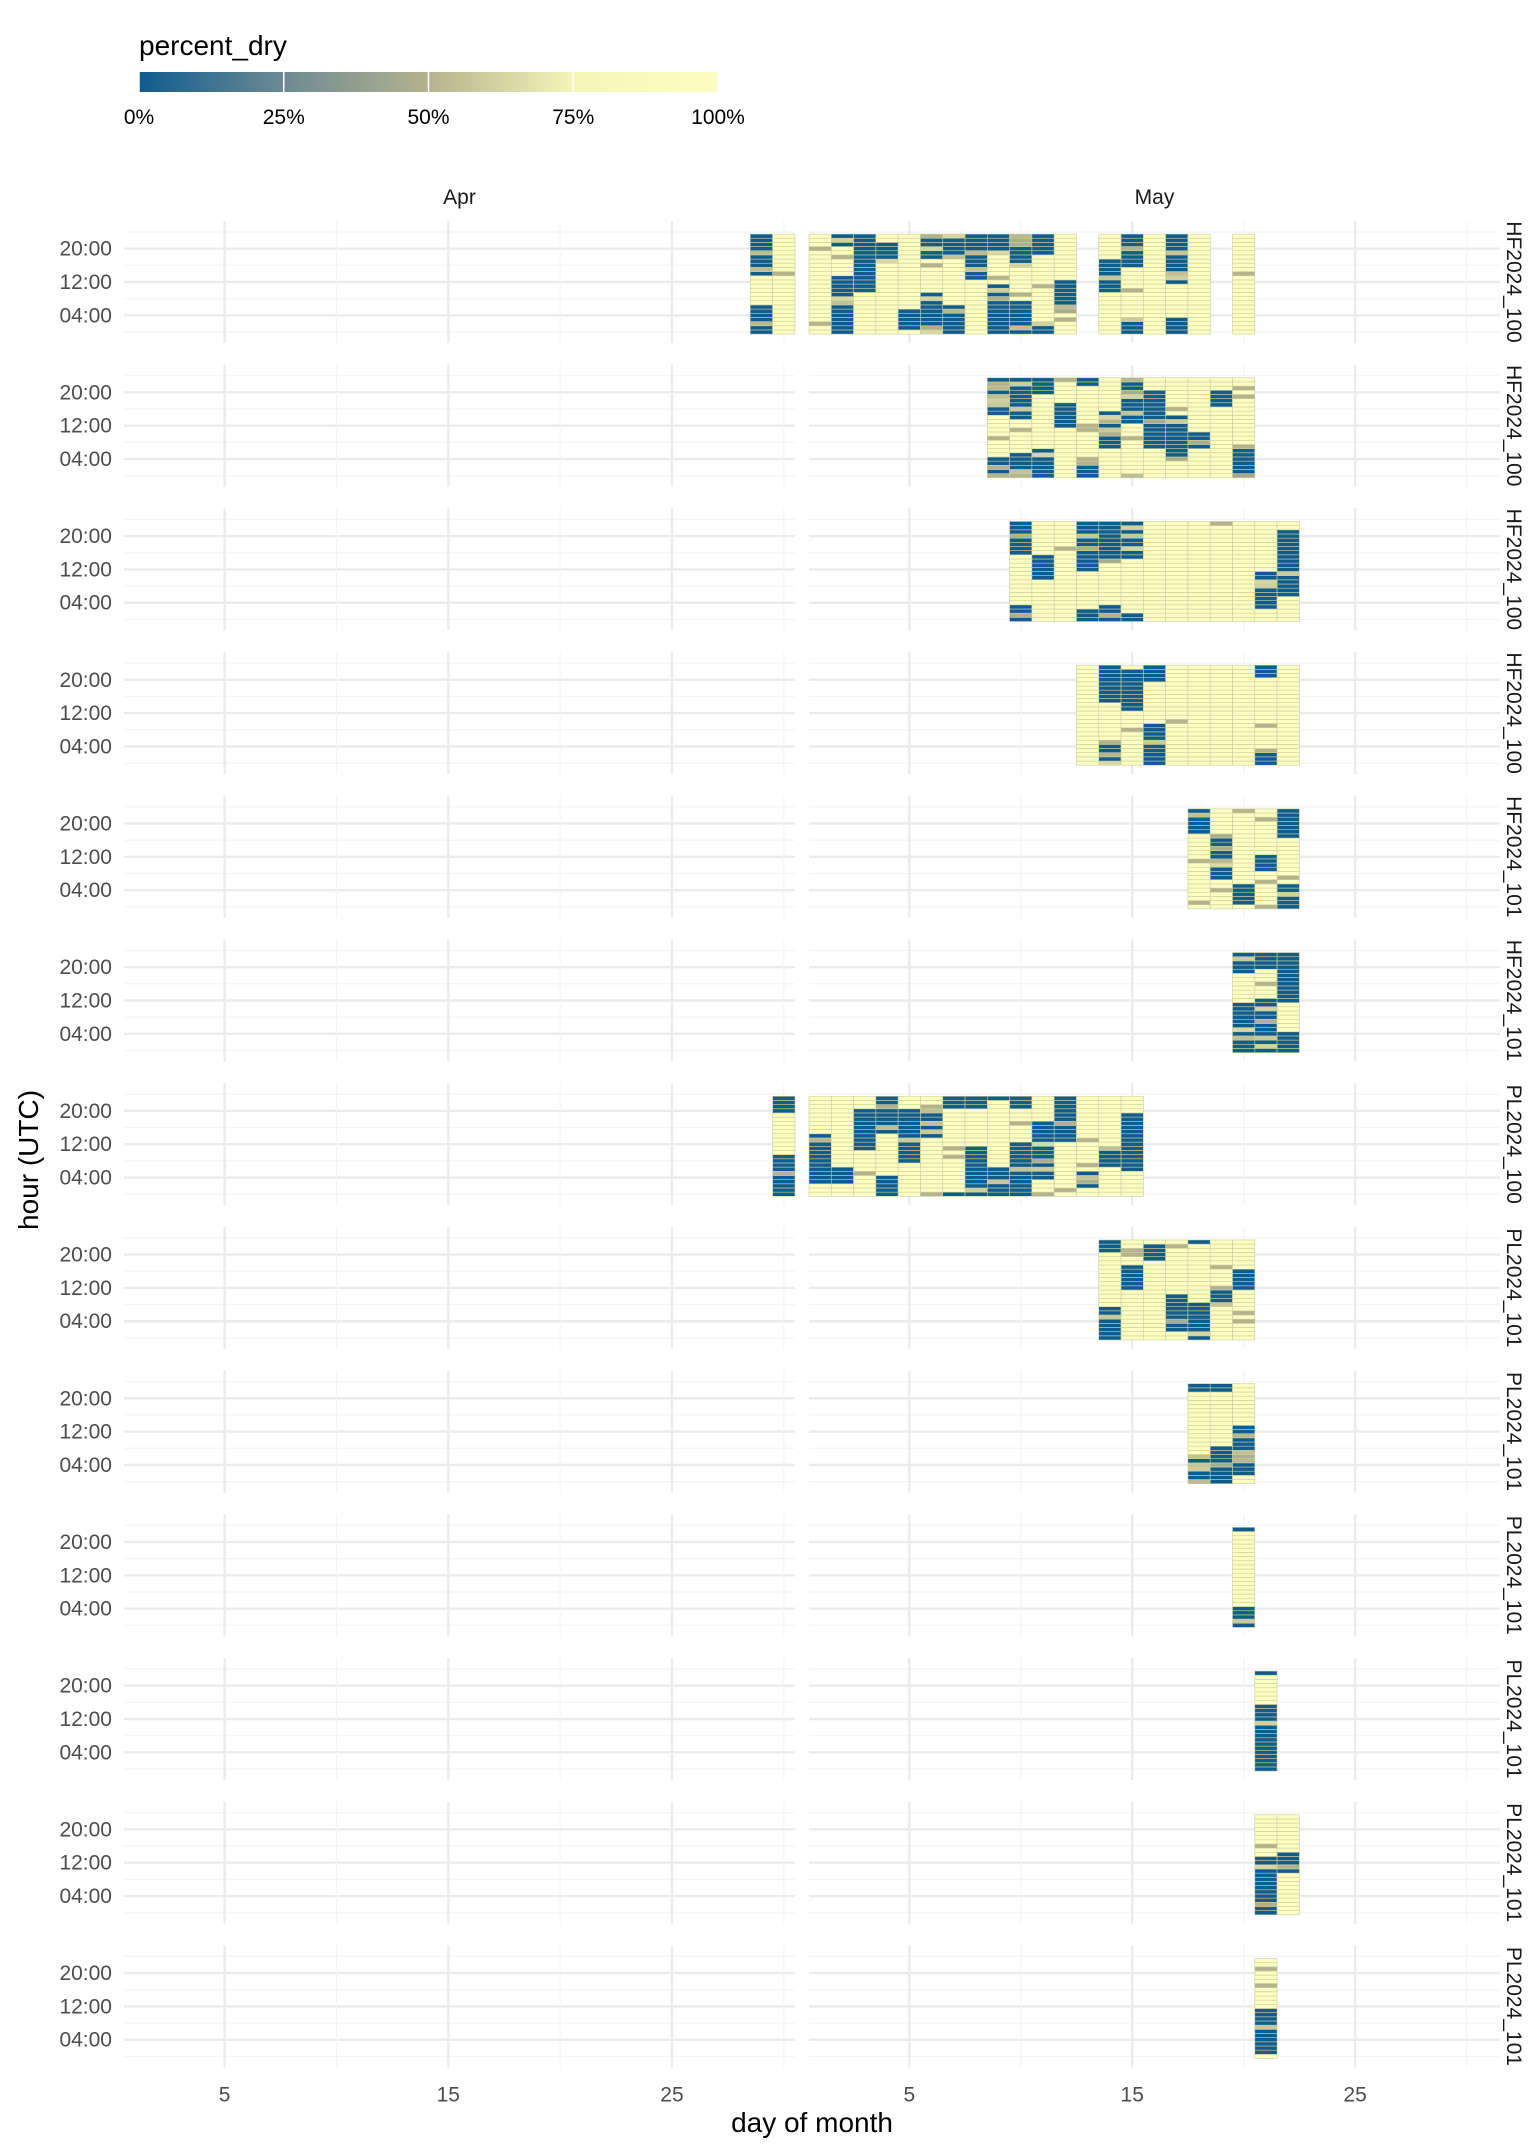 This screenshot has height=2150, width=1536. What do you see at coordinates (85, 1829) in the screenshot?
I see `y-tick-label: 20:00` at bounding box center [85, 1829].